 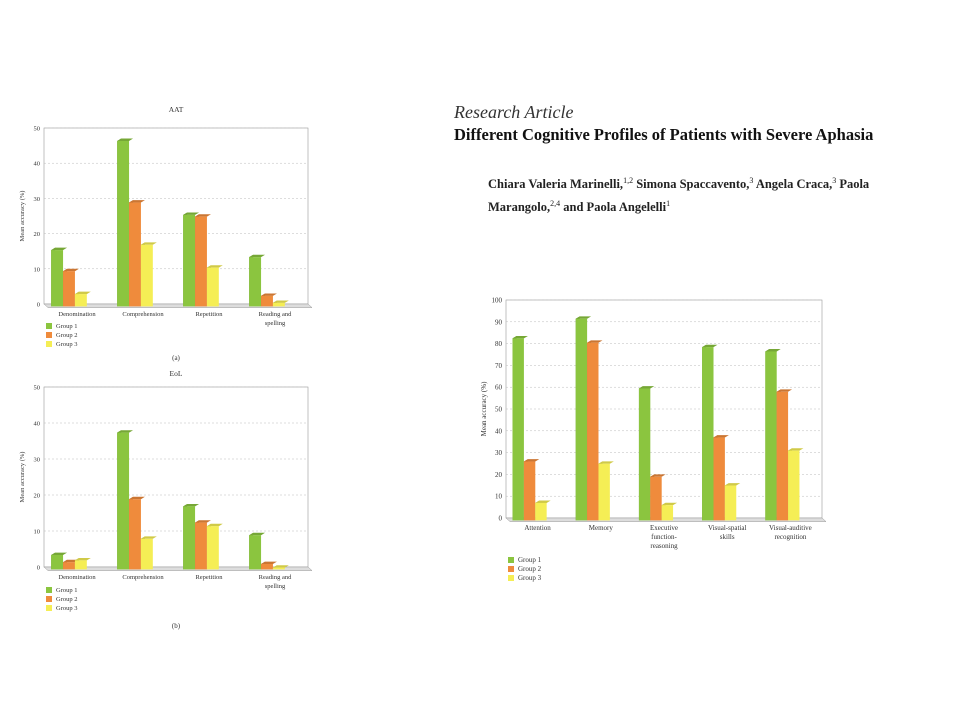 What do you see at coordinates (537, 528) in the screenshot?
I see `x-tick-label: Attention` at bounding box center [537, 528].